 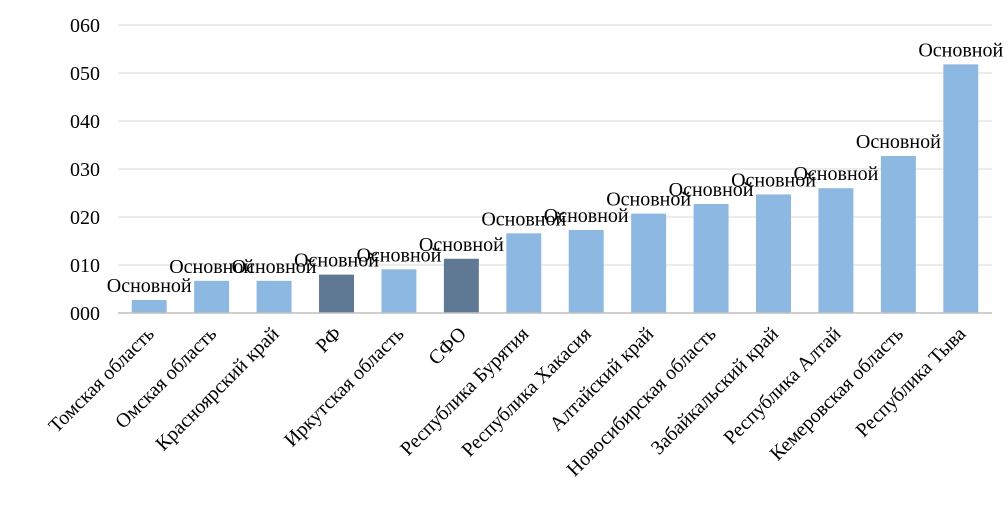 I want to click on y-tick-label: 020, so click(x=85, y=218).